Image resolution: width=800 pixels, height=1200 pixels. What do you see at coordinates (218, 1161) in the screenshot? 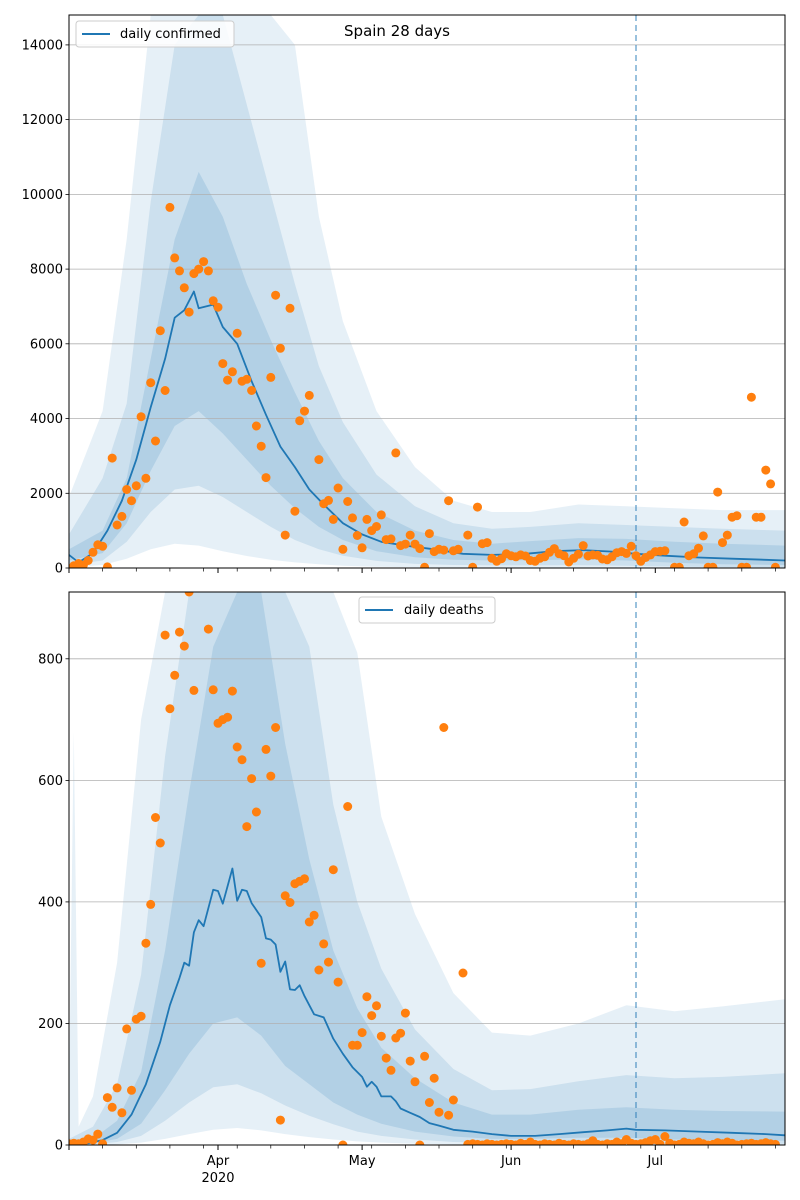
I see `deaths-xtick-label: Apr` at bounding box center [218, 1161].